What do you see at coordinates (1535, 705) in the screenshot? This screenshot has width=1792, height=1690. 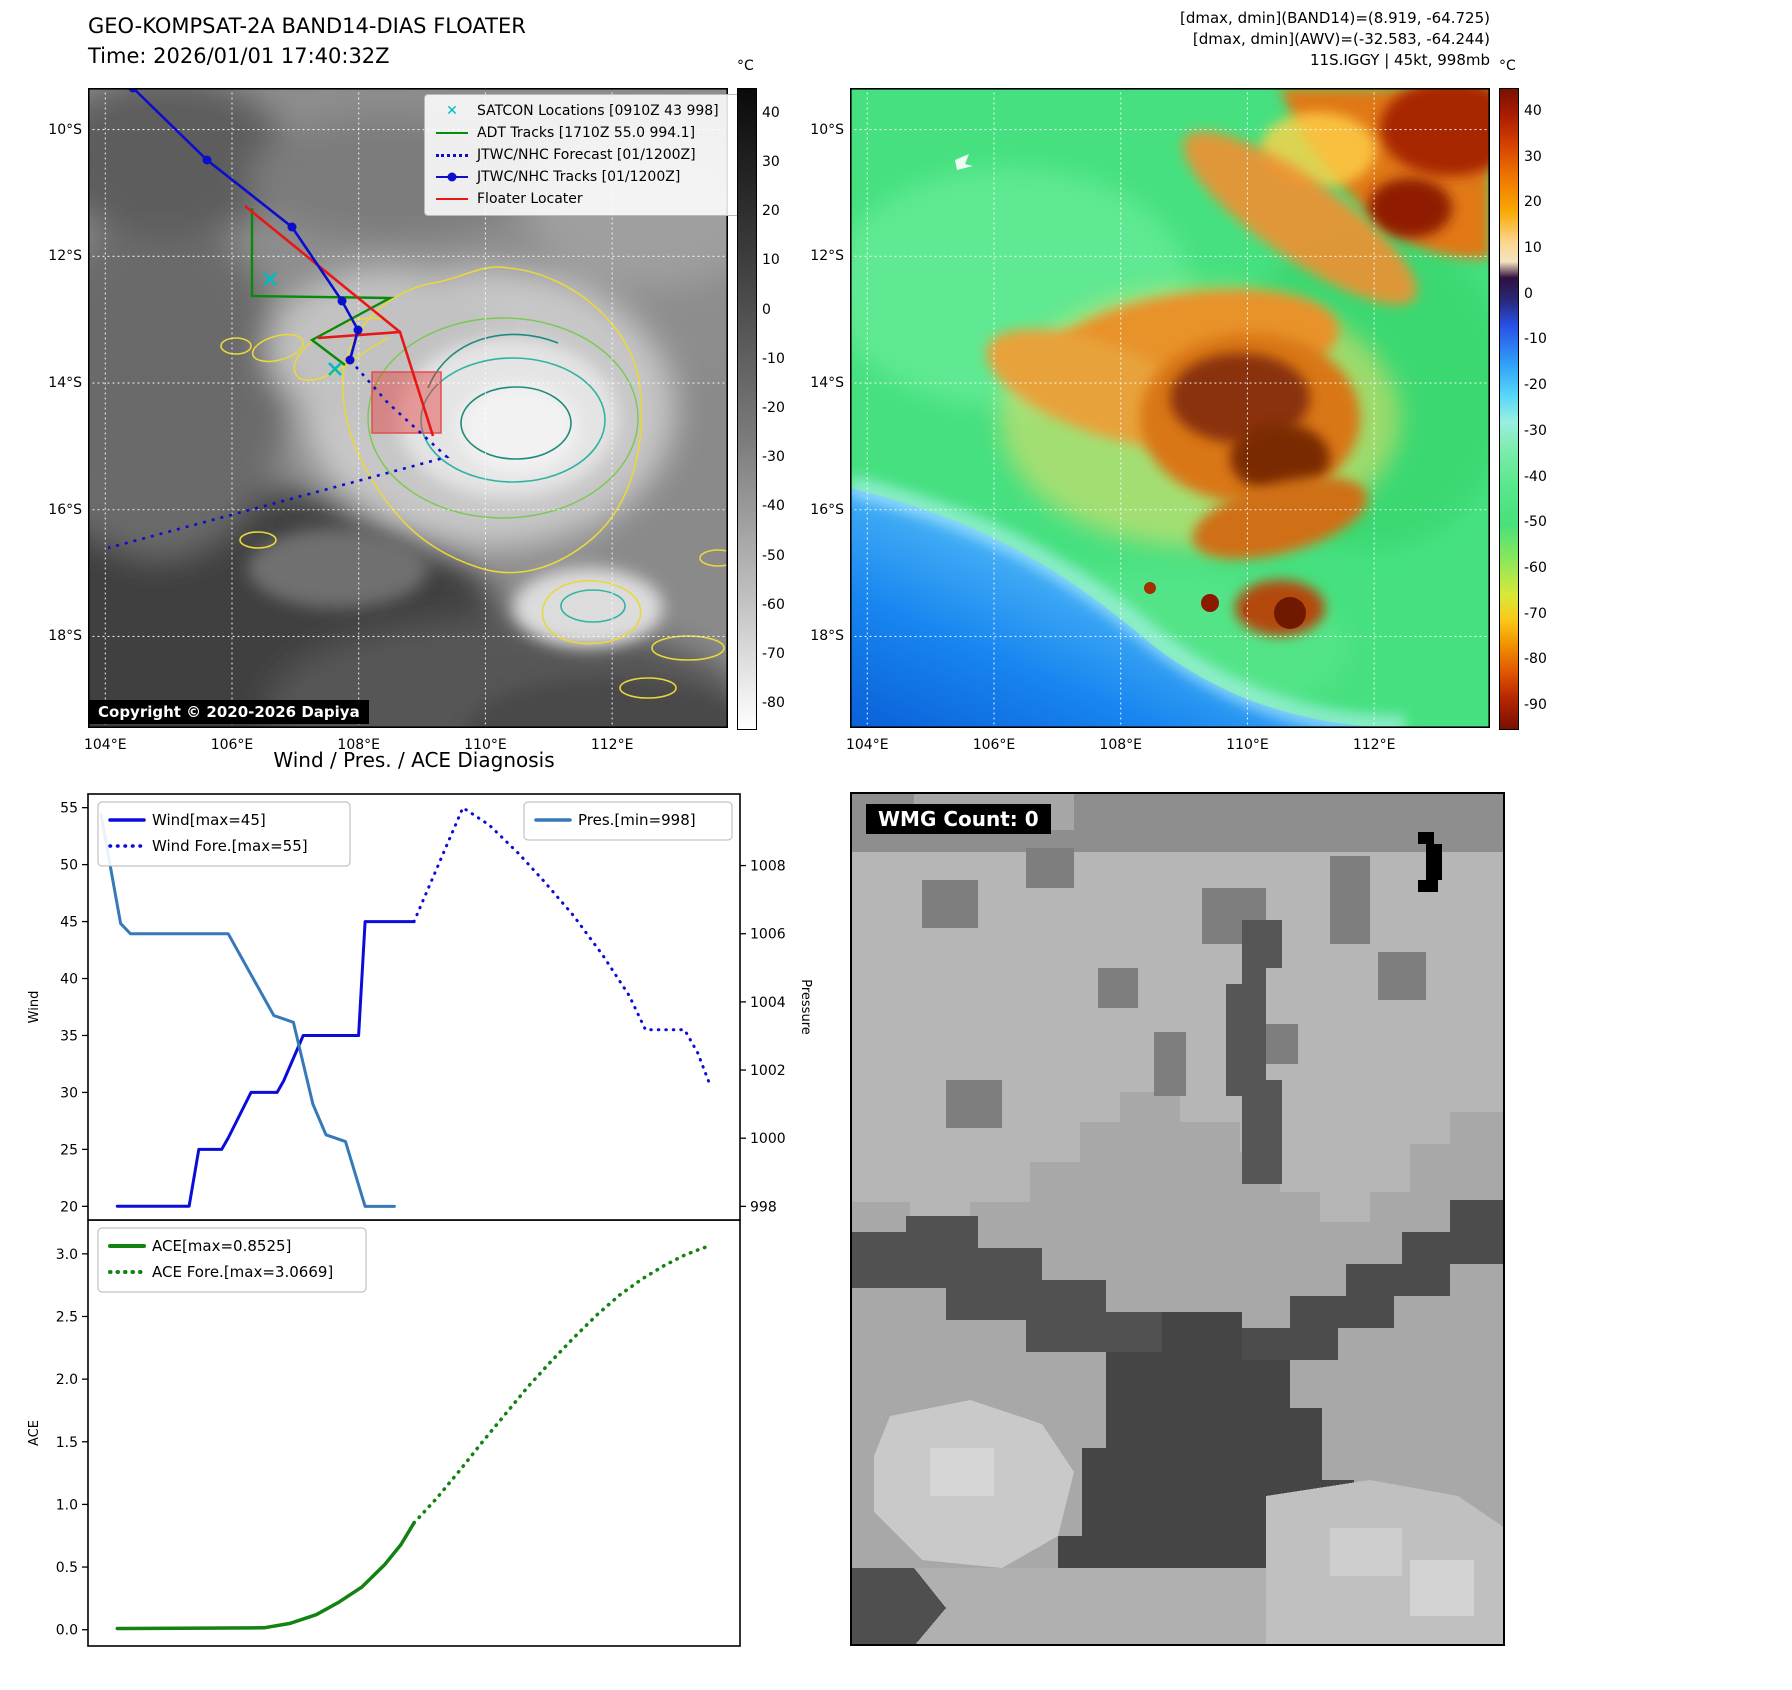 I see `colorbar-tick-label: -90` at bounding box center [1535, 705].